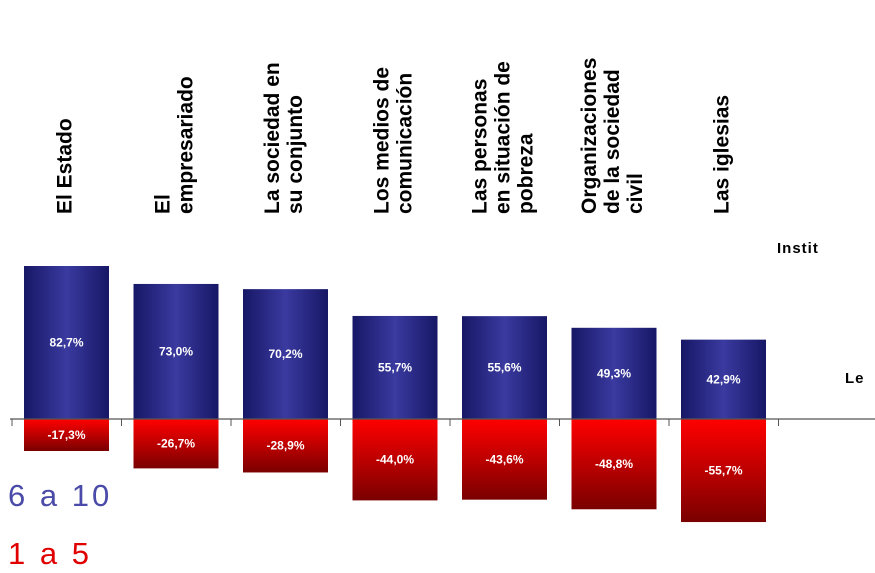  I want to click on category-label: Las iglesias, so click(722, 154).